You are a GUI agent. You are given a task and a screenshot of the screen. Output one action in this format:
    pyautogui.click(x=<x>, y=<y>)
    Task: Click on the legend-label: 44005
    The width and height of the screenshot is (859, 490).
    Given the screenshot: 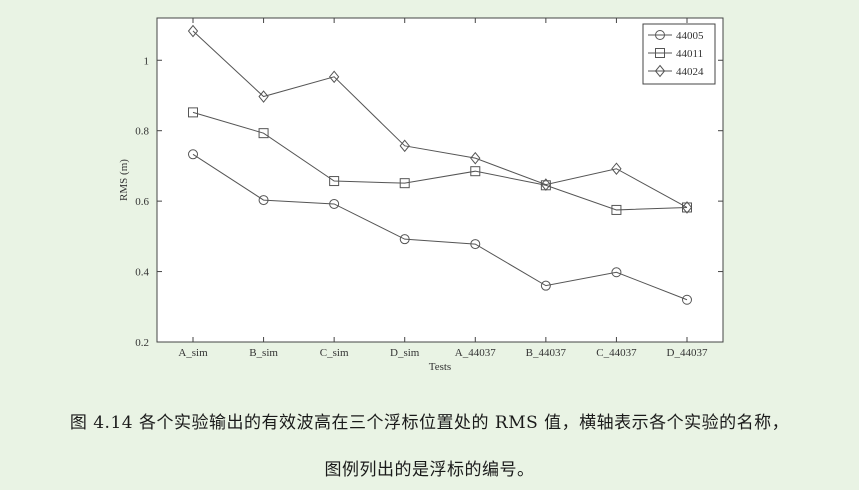 What is the action you would take?
    pyautogui.click(x=690, y=36)
    